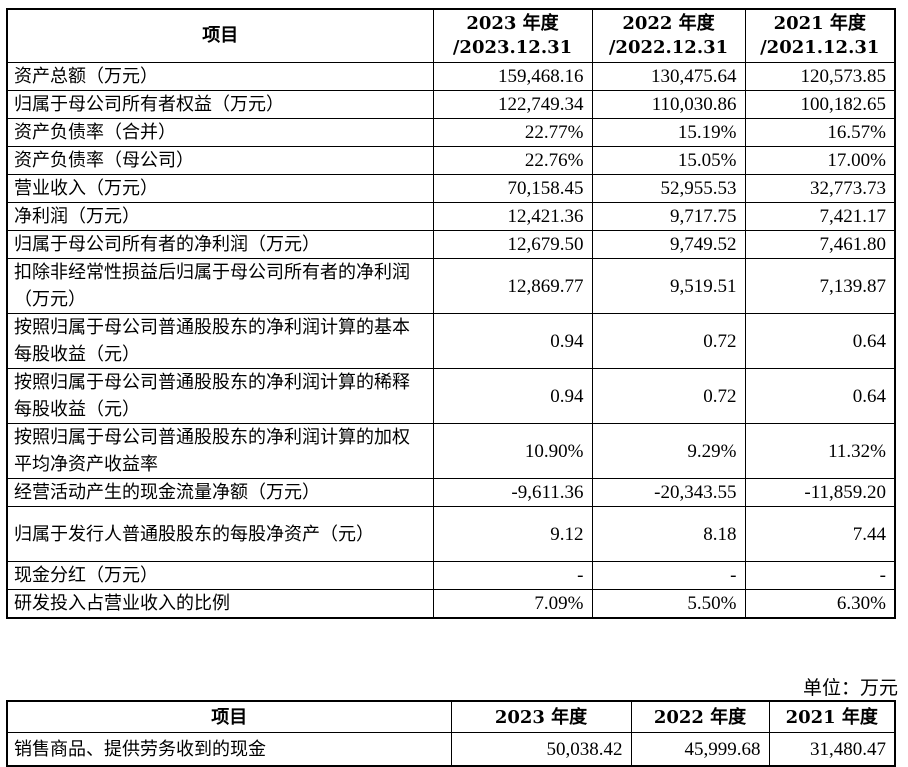 The width and height of the screenshot is (908, 767). Describe the element at coordinates (820, 188) in the screenshot. I see `cell-2021: 32,773.73` at that location.